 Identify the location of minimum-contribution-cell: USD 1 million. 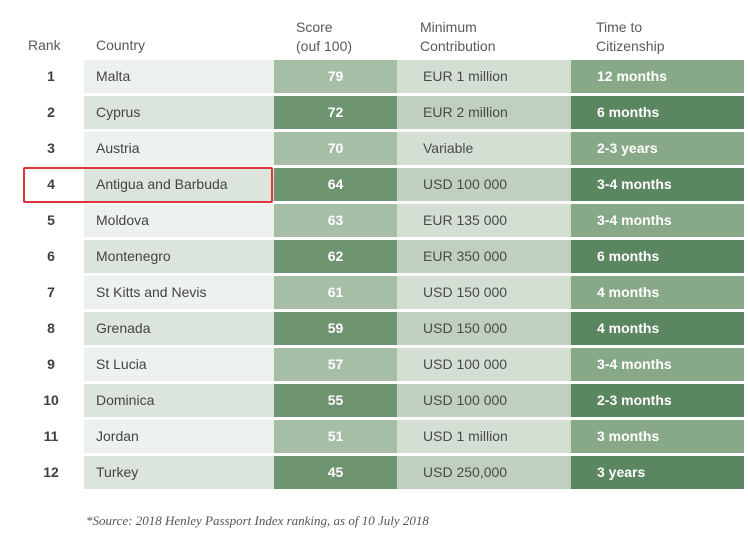
(484, 436).